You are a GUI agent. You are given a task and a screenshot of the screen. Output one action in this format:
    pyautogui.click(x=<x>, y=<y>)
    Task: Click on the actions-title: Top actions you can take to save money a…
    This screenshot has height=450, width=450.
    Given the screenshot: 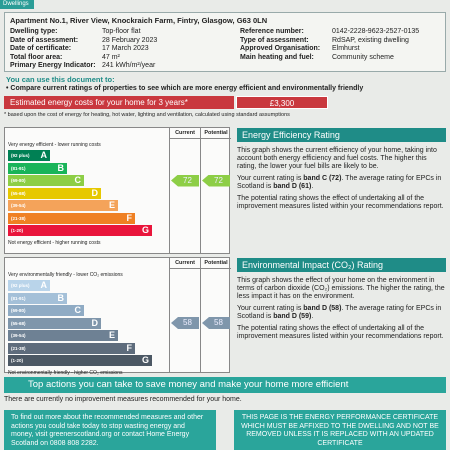 What is the action you would take?
    pyautogui.click(x=225, y=385)
    